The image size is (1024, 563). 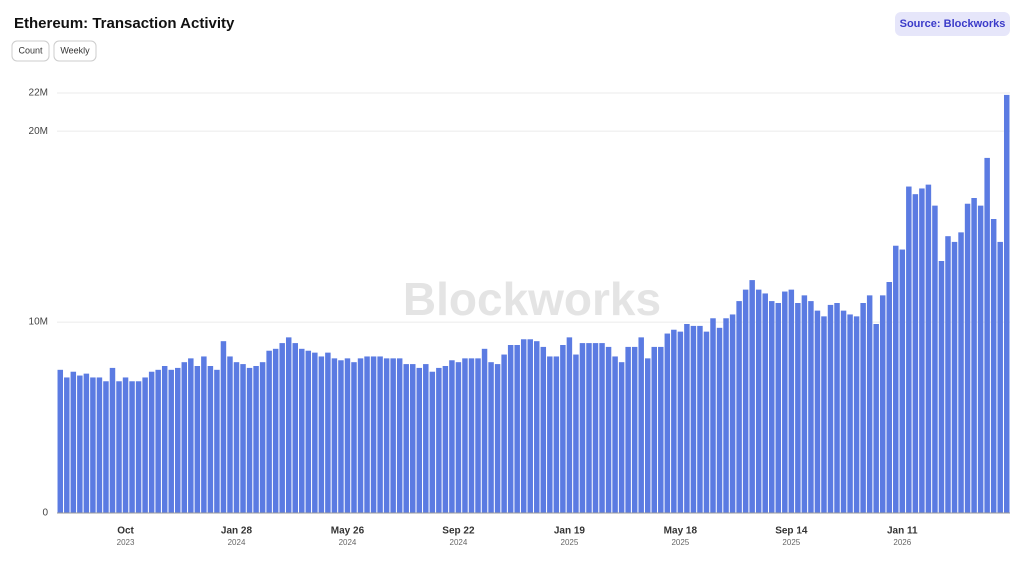 What do you see at coordinates (45, 513) in the screenshot?
I see `y-tick-label: 0` at bounding box center [45, 513].